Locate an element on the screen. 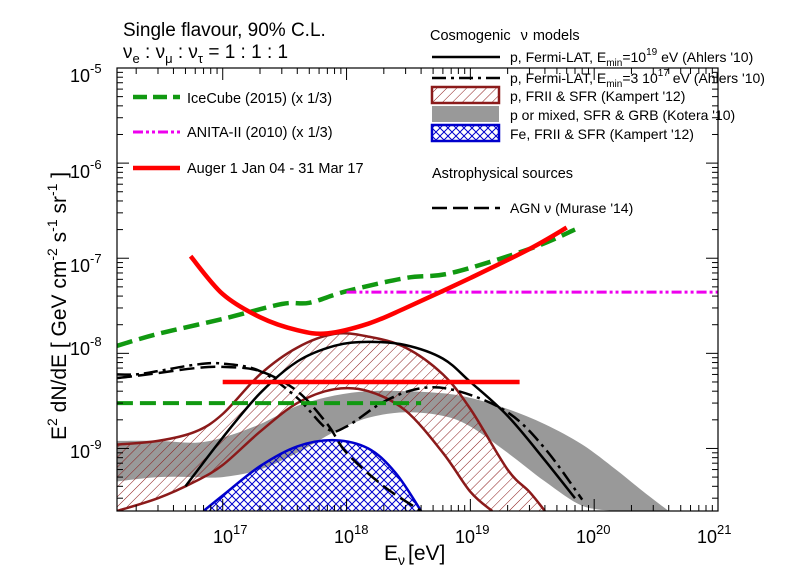 This screenshot has width=811, height=583. kampert-fe-band is located at coordinates (312, 475).